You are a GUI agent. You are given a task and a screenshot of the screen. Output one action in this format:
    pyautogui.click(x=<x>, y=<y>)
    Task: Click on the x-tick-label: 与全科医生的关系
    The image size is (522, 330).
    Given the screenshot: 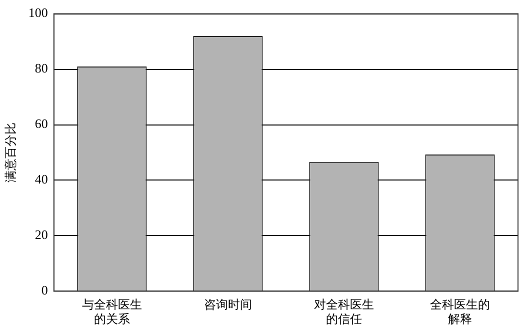 What is the action you would take?
    pyautogui.click(x=112, y=312)
    